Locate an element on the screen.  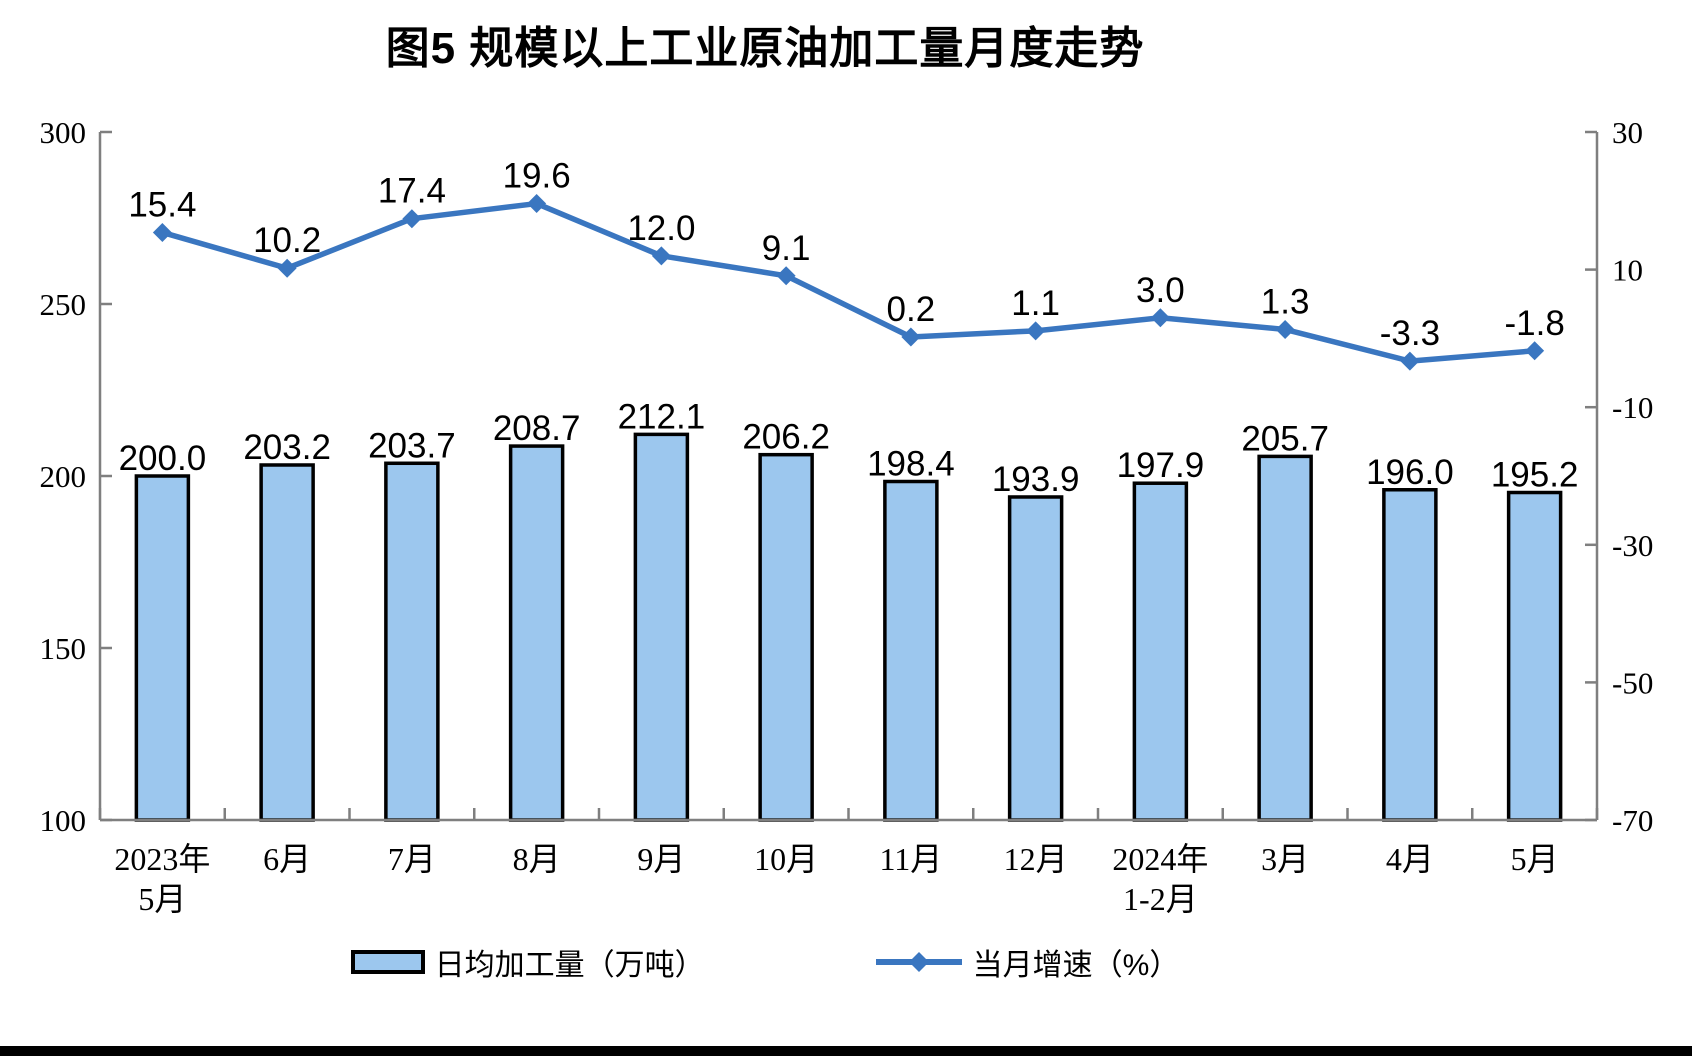
bar-value-label: 203.7 is located at coordinates (412, 445).